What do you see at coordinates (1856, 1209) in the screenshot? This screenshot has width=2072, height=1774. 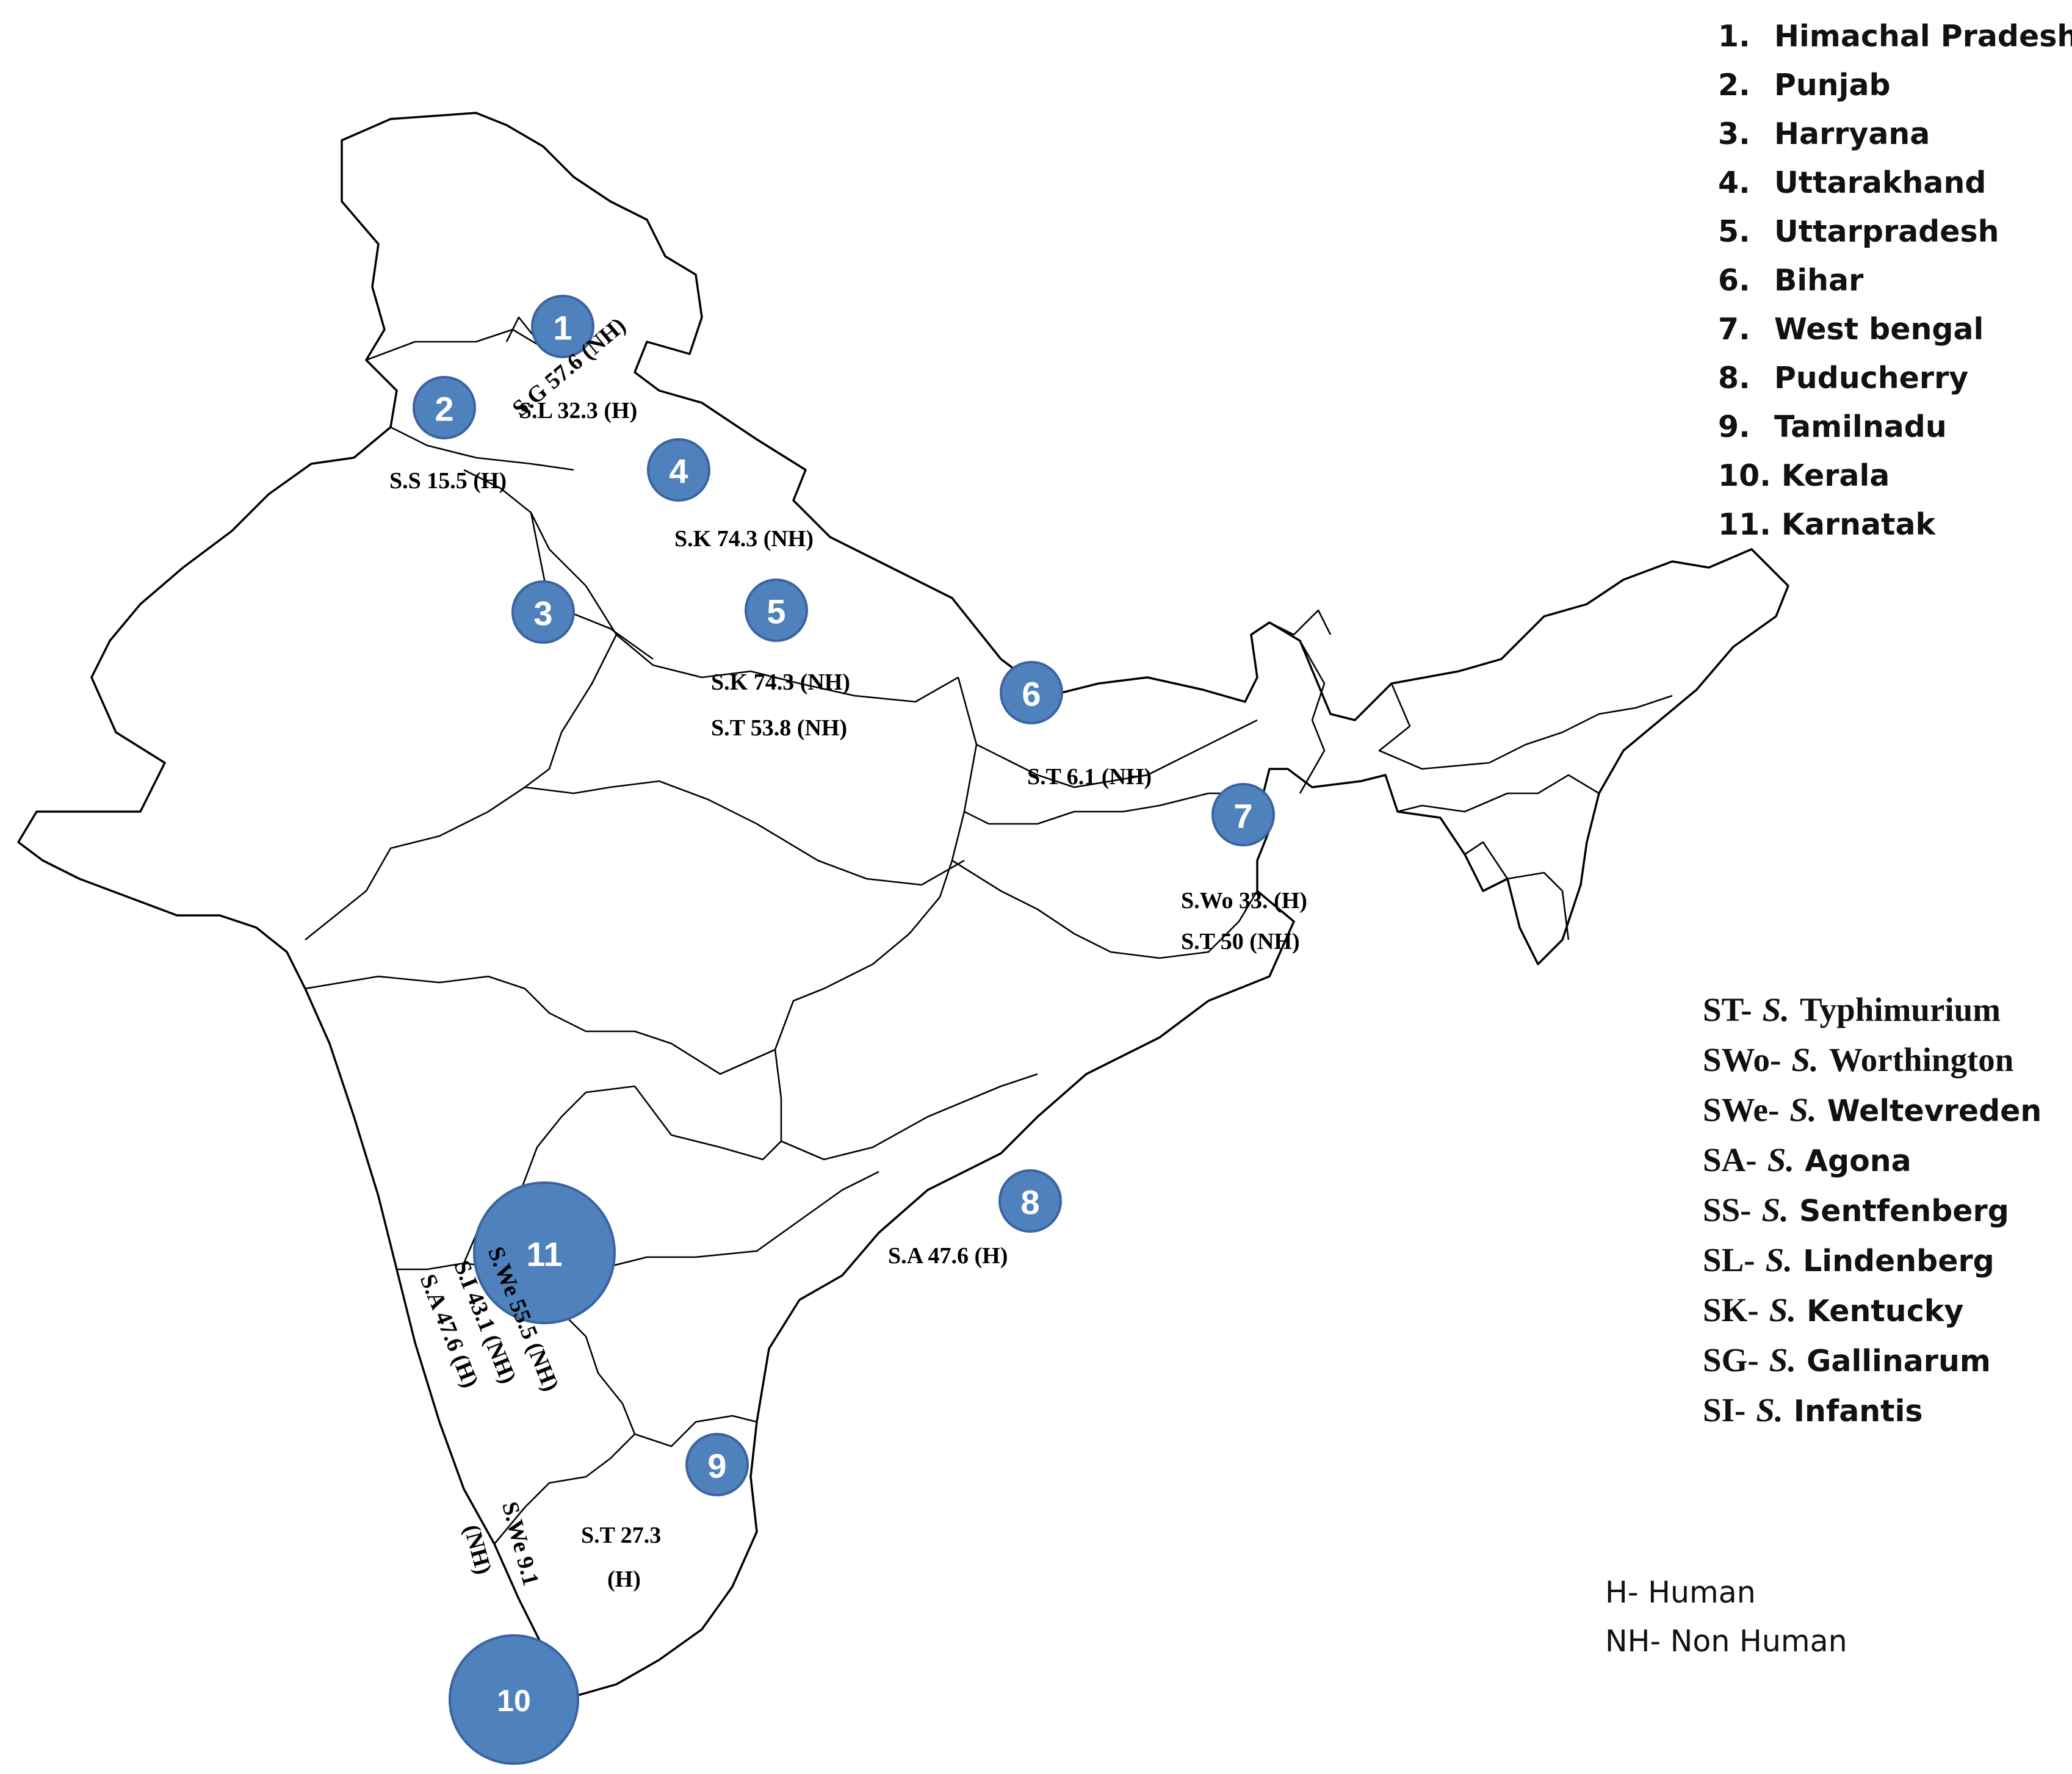 I see `serotype-legend-row: SS- S. Sentfenberg` at bounding box center [1856, 1209].